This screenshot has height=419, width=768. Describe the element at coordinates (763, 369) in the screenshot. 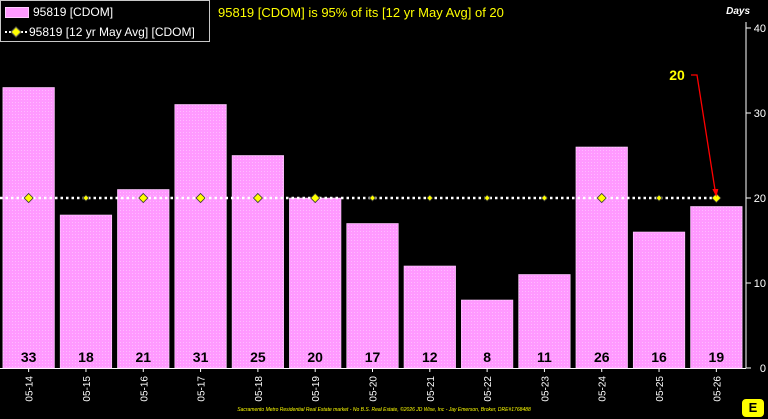

I see `y-tick-label: 0` at that location.